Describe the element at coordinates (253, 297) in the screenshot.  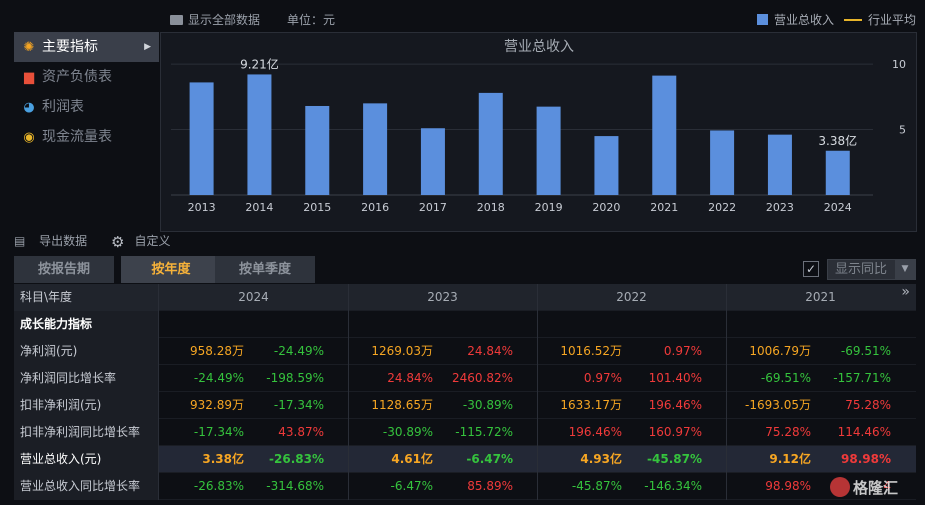
I see `year-header: 2024` at that location.